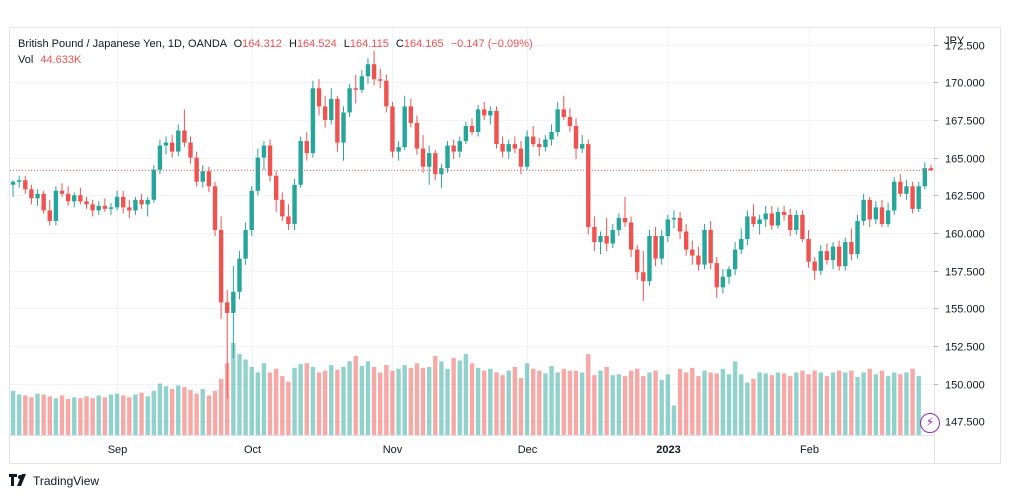 The image size is (1012, 498). I want to click on chart-title: British Pound / Japanese Yen, 1D, OANDA, so click(122, 44).